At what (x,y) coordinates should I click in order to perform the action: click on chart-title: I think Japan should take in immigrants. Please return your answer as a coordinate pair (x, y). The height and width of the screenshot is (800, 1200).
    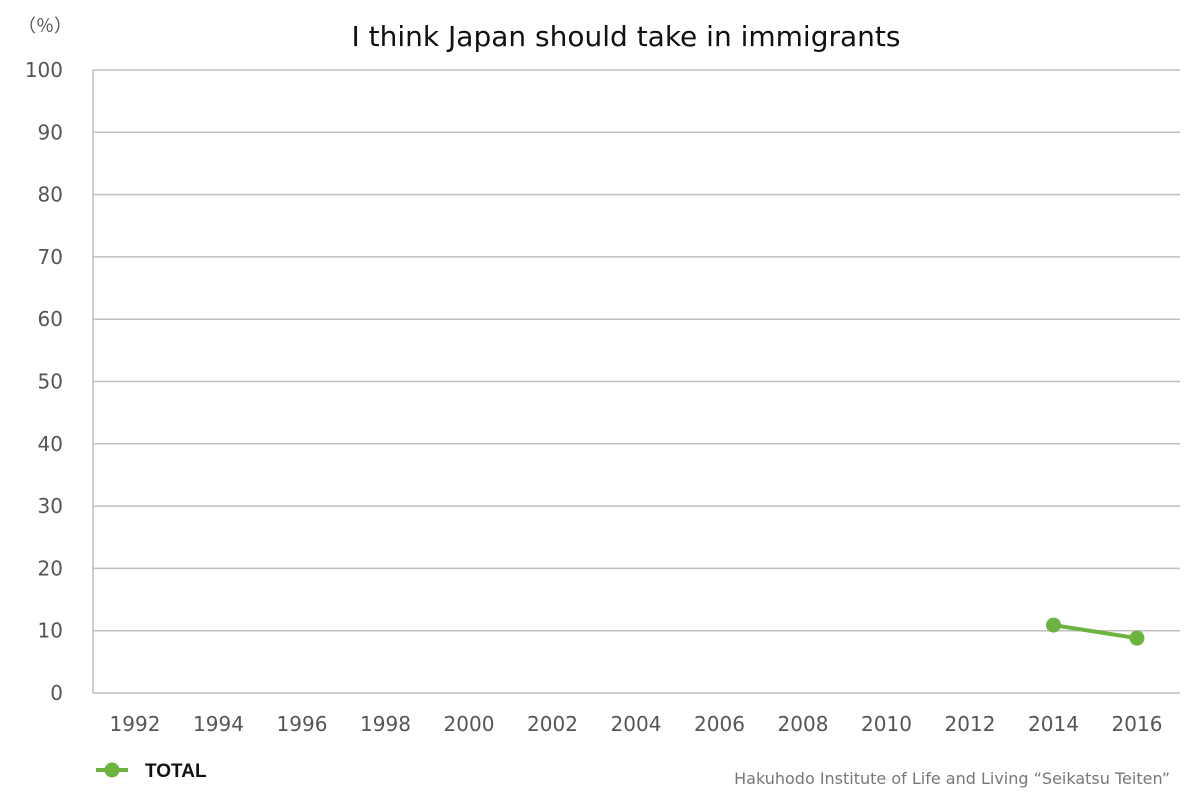
    Looking at the image, I should click on (626, 36).